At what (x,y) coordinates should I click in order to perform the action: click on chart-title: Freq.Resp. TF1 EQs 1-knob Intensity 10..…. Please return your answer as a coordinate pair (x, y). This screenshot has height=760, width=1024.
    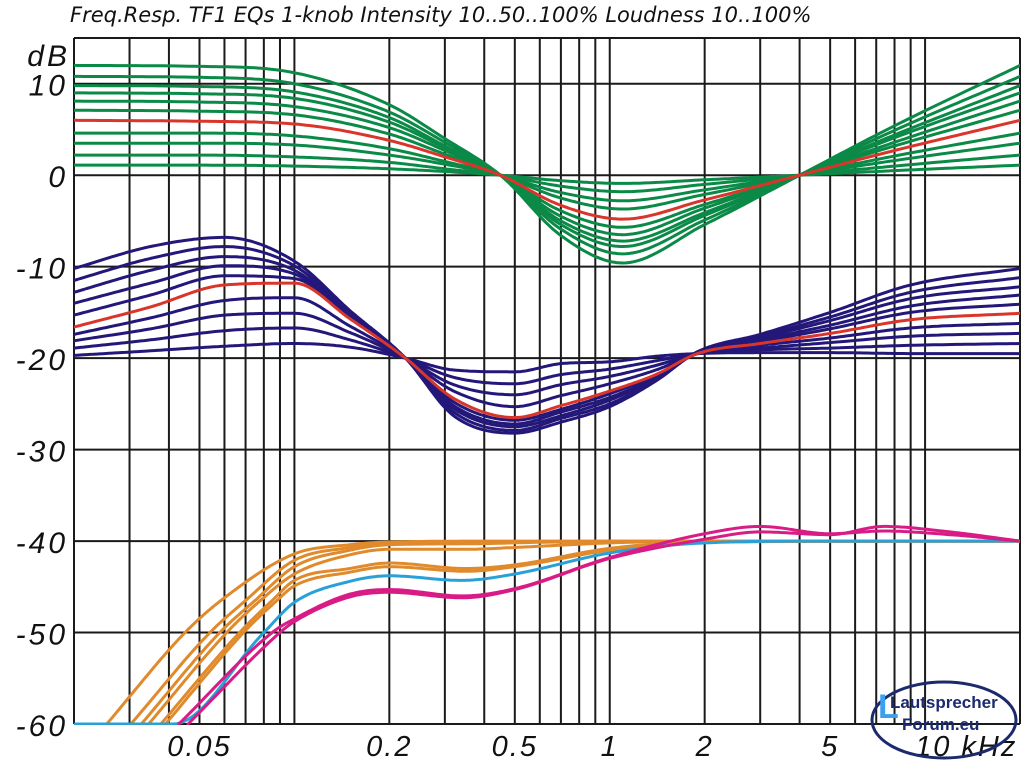
    Looking at the image, I should click on (440, 15).